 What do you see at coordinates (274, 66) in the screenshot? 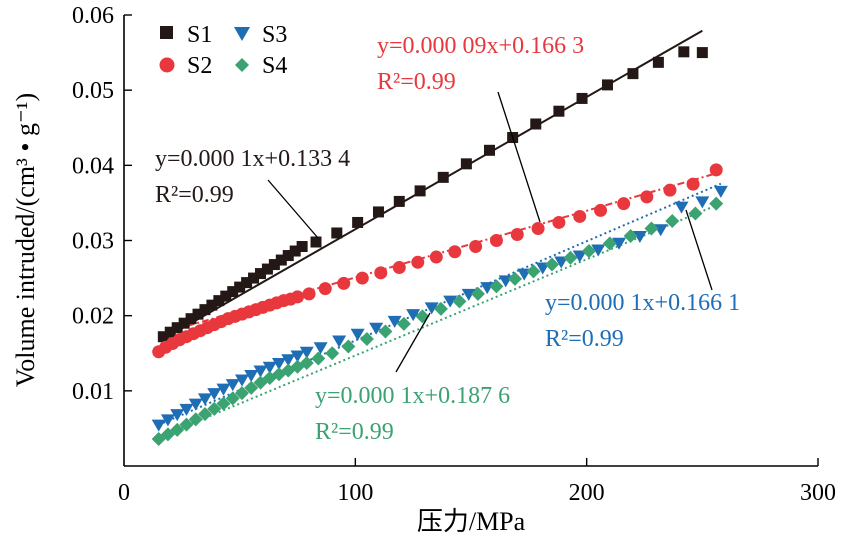
I see `legend-label-s4: S4` at bounding box center [274, 66].